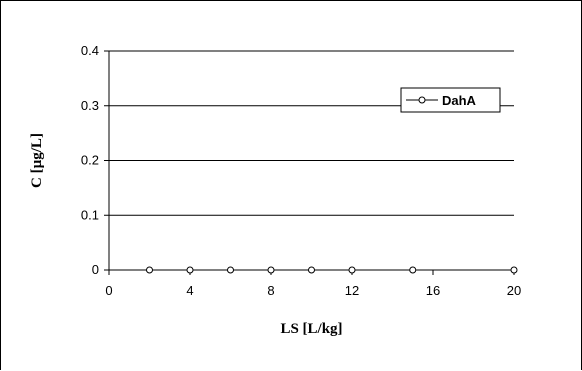 The height and width of the screenshot is (371, 582). Describe the element at coordinates (37, 160) in the screenshot. I see `y-axis-title: C [µg/L]` at that location.